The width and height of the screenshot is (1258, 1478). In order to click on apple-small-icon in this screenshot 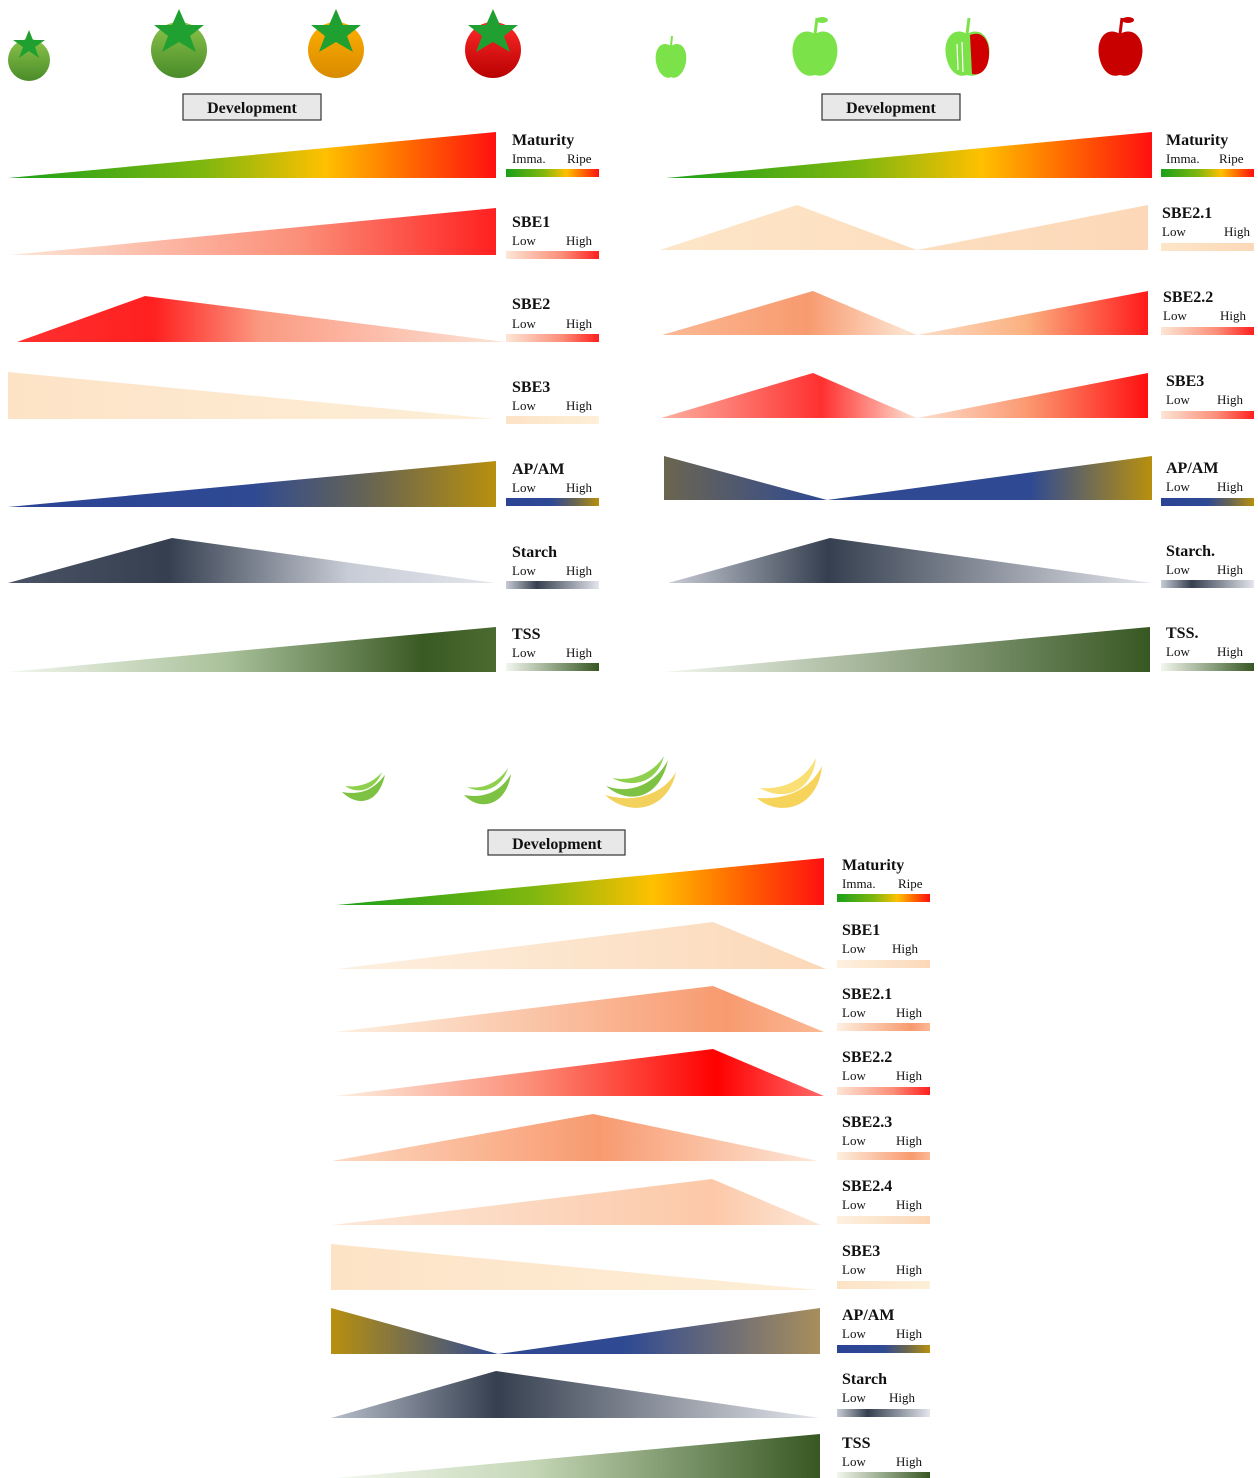, I will do `click(671, 56)`.